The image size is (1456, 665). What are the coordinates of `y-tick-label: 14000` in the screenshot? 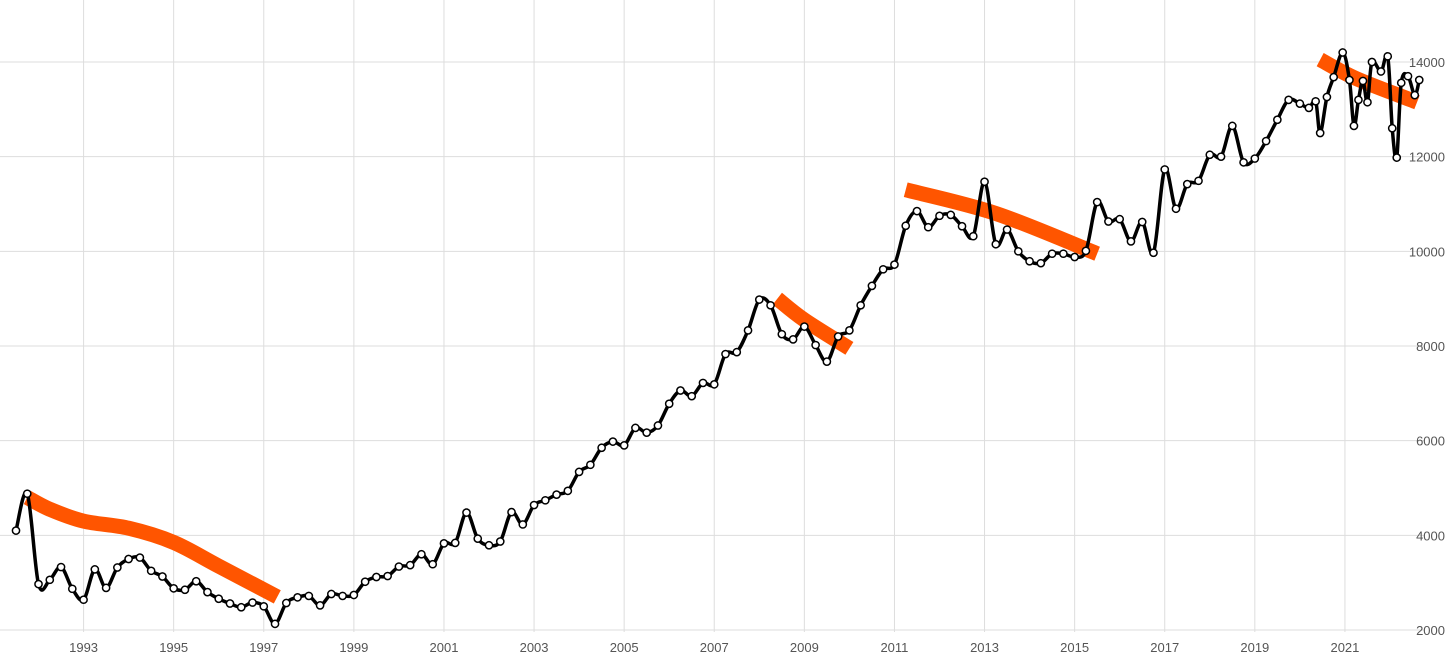 It's located at (1427, 62).